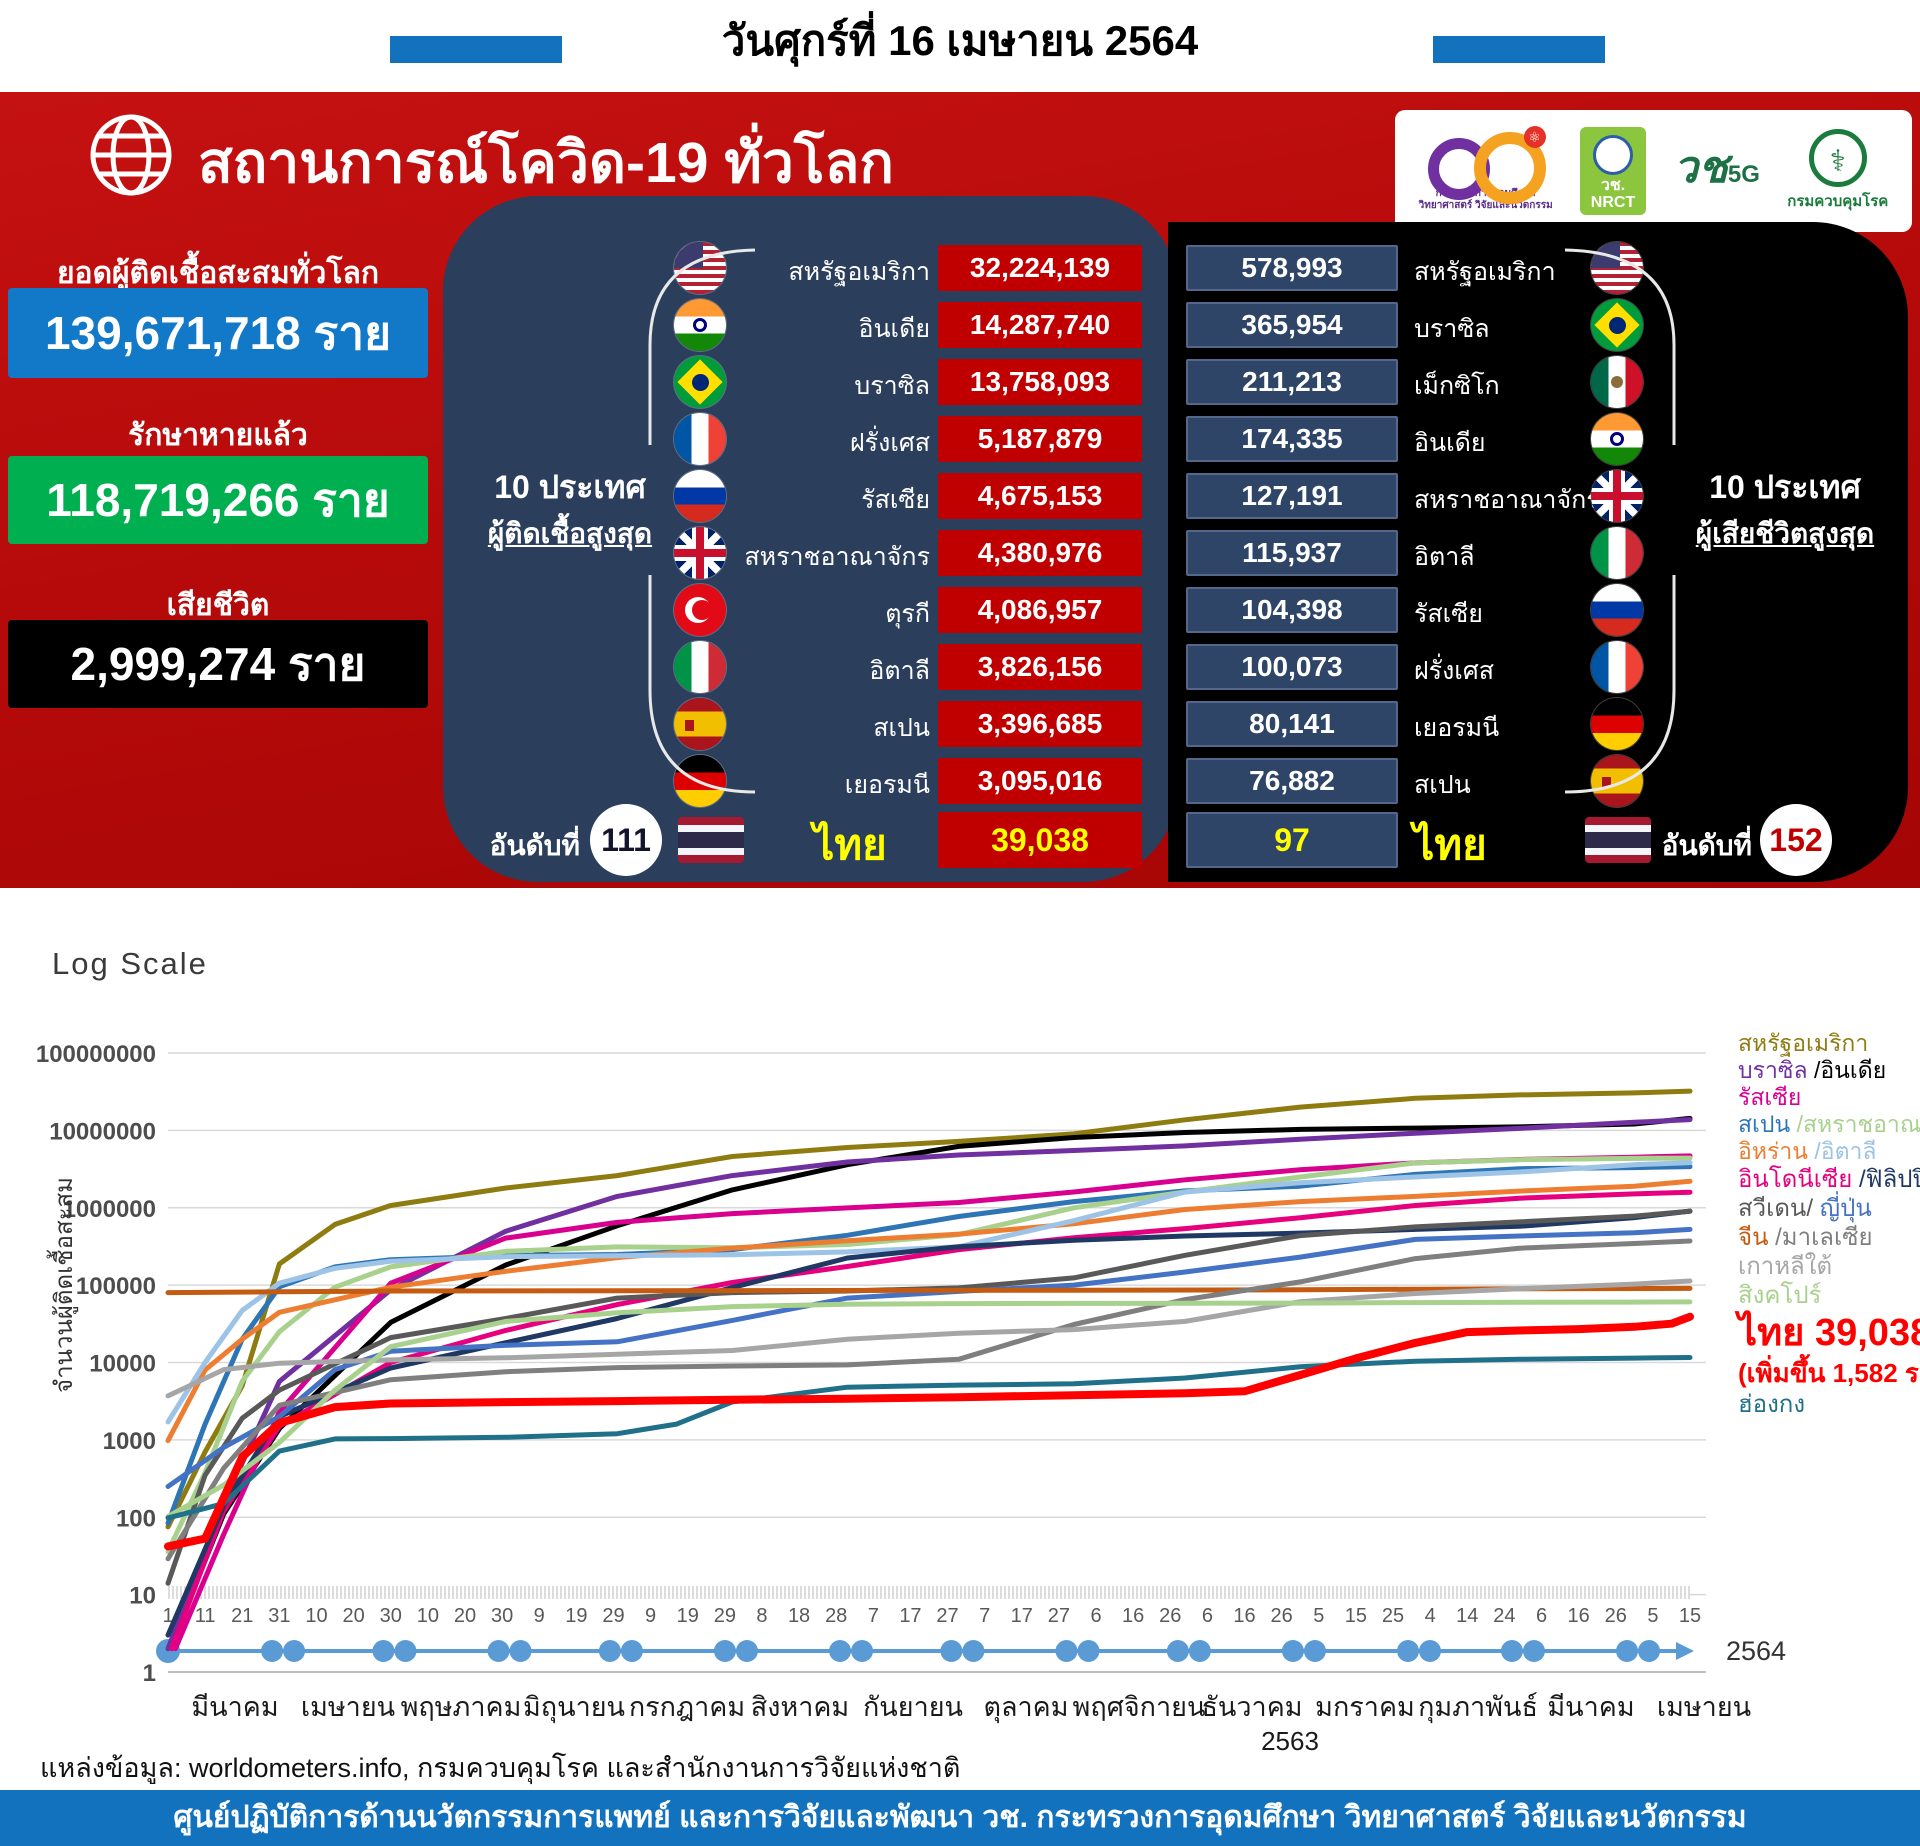 This screenshot has width=1920, height=1846. What do you see at coordinates (1040, 439) in the screenshot?
I see `infection-count: 5,187,879` at bounding box center [1040, 439].